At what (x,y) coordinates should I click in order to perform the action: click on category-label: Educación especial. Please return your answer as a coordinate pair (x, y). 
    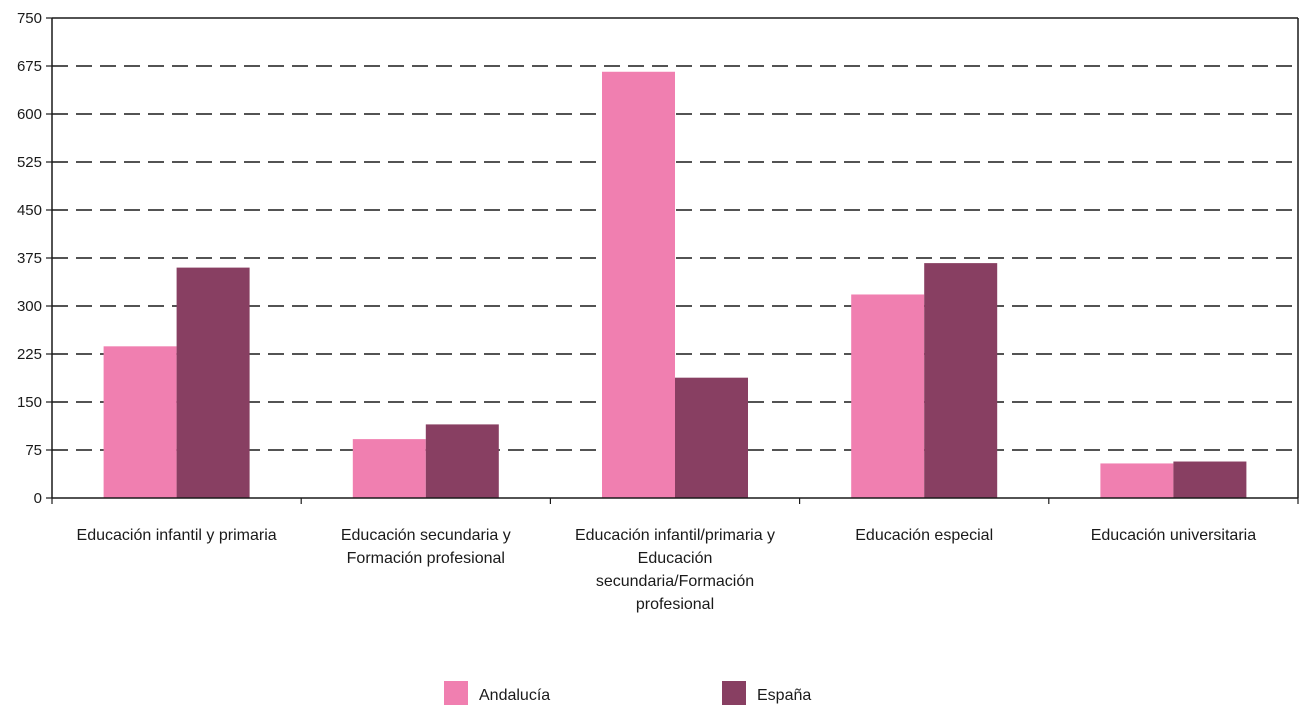
    Looking at the image, I should click on (924, 535).